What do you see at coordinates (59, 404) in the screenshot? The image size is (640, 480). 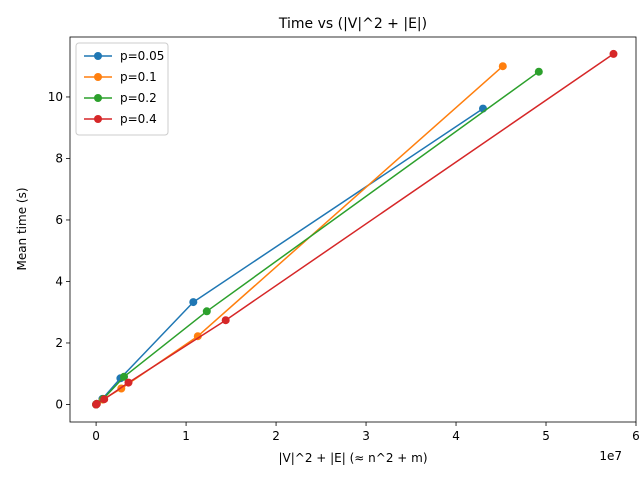 I see `y-tick-label: 0` at bounding box center [59, 404].